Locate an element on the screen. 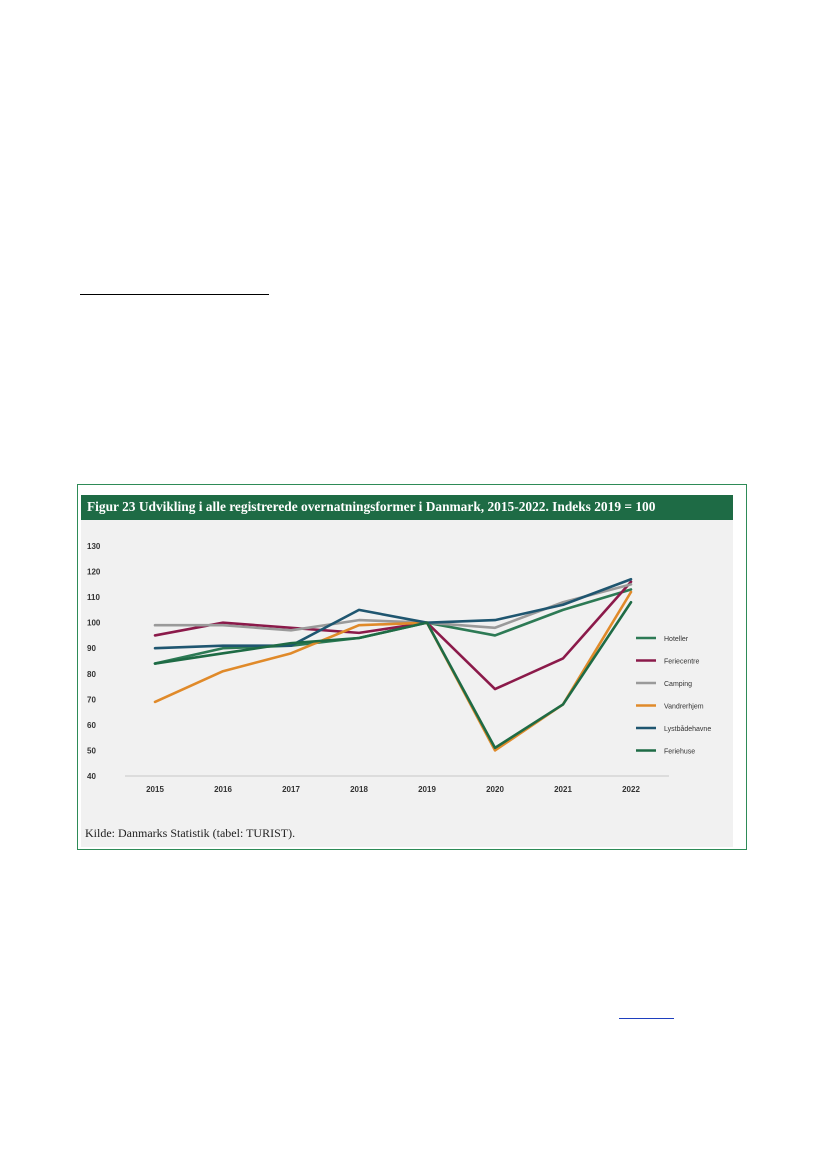 The image size is (827, 1169). y-tick-label: 130 is located at coordinates (94, 546).